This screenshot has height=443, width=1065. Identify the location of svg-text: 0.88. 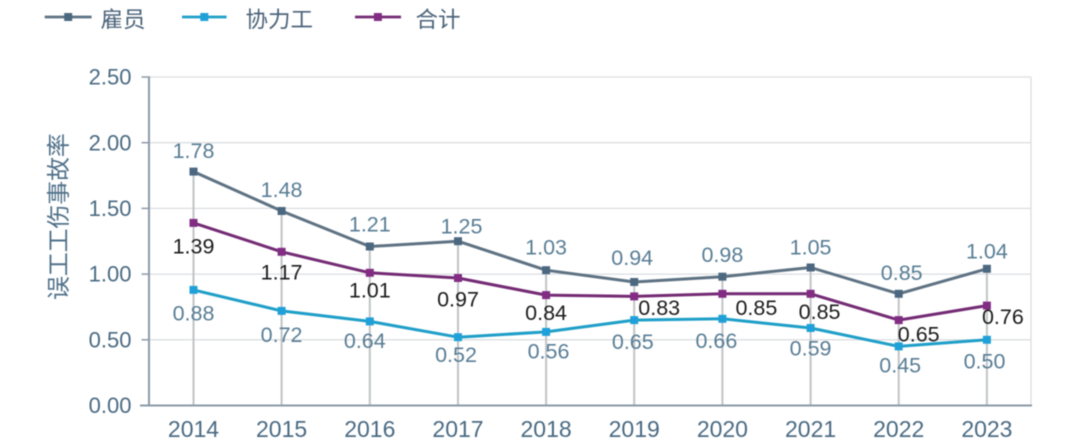
(194, 313).